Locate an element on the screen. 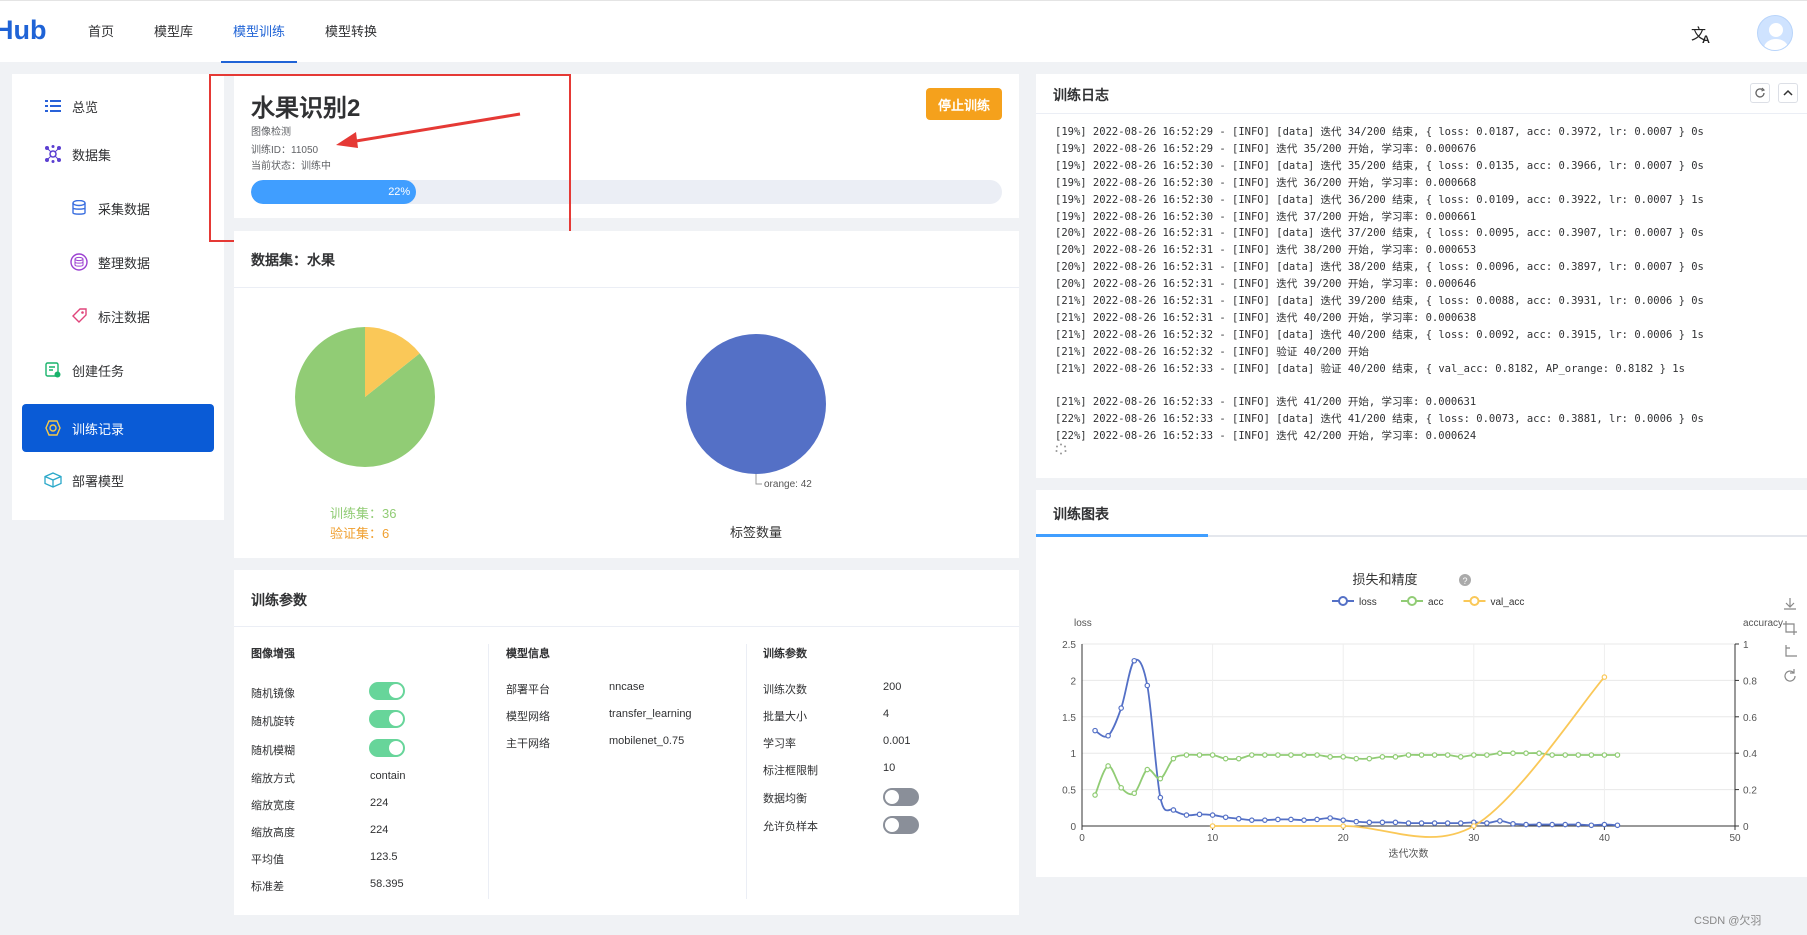 The width and height of the screenshot is (1807, 935). sidebar-item-deploy-model: 部署模型 is located at coordinates (118, 480).